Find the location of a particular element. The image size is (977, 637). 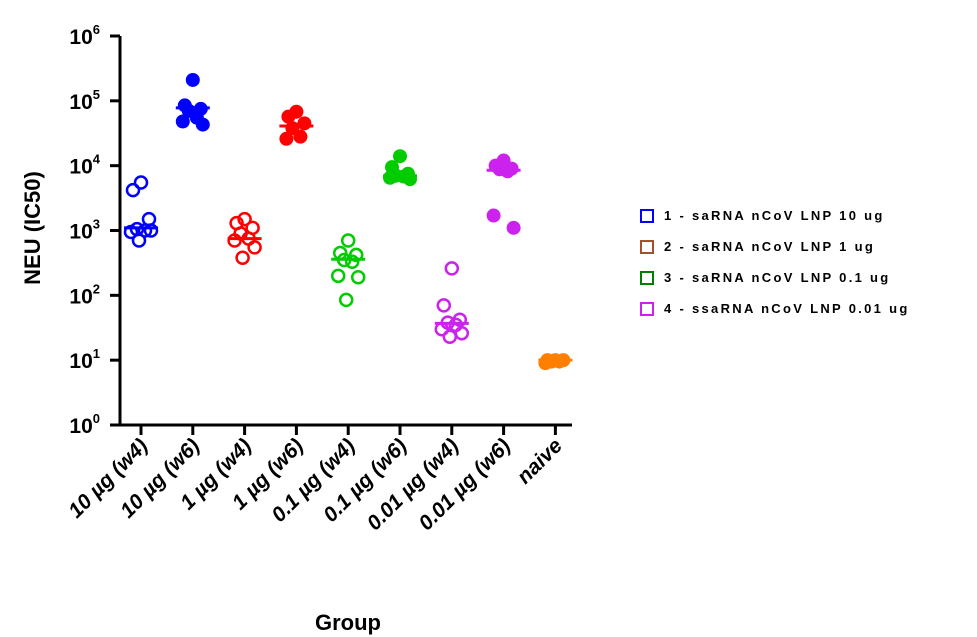

x-axis-title: Group is located at coordinates (348, 622).